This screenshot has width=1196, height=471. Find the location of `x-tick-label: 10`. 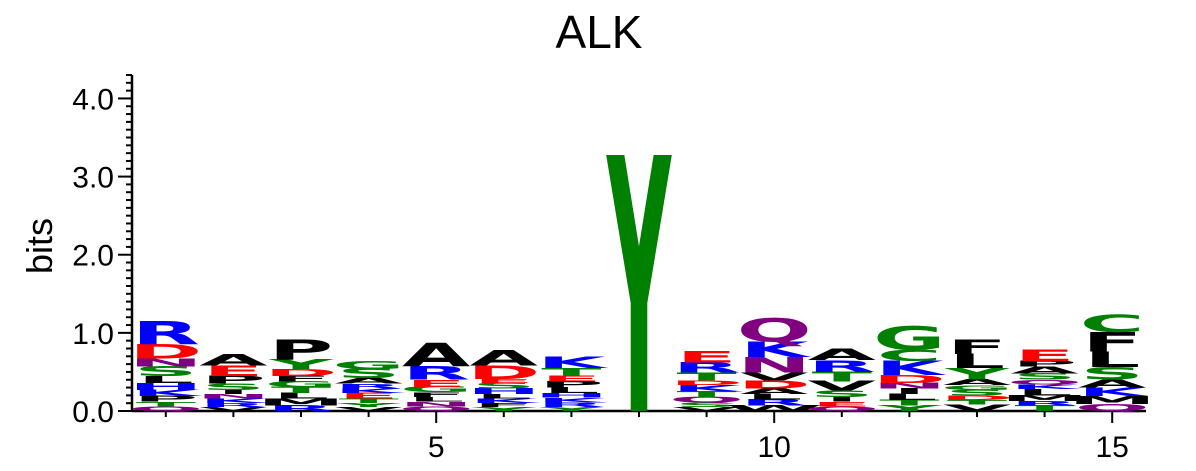

x-tick-label: 10 is located at coordinates (774, 447).